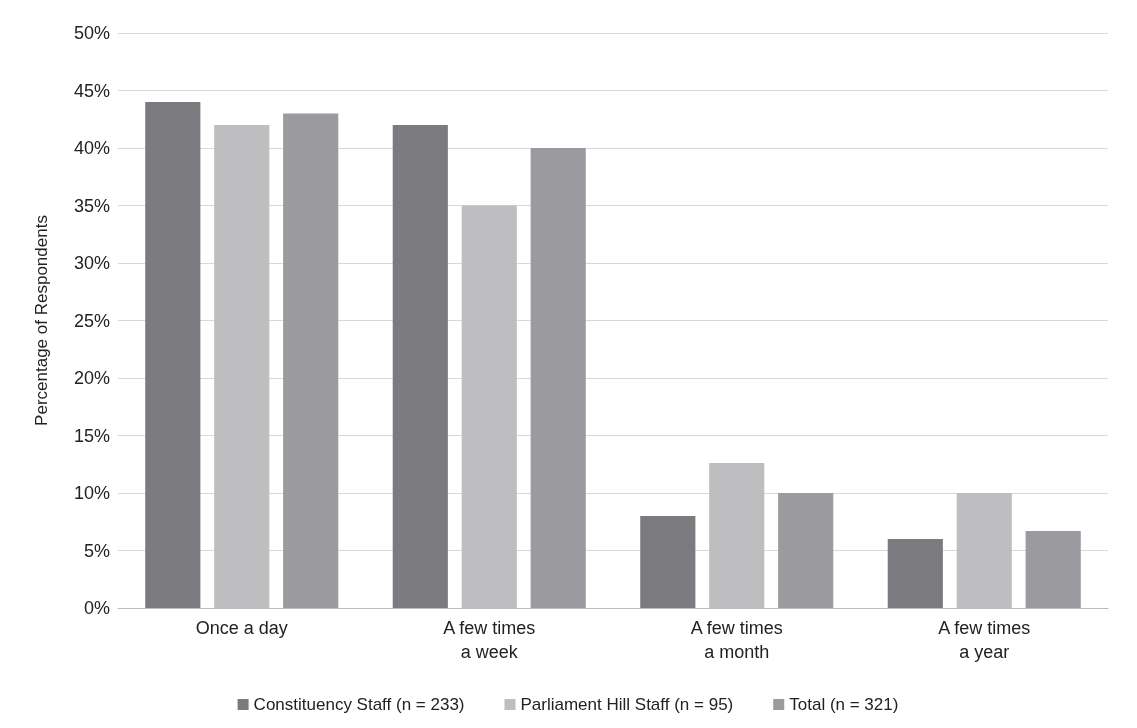 This screenshot has width=1137, height=728. What do you see at coordinates (41, 320) in the screenshot?
I see `y-axis-title: Percentage of Respondents` at bounding box center [41, 320].